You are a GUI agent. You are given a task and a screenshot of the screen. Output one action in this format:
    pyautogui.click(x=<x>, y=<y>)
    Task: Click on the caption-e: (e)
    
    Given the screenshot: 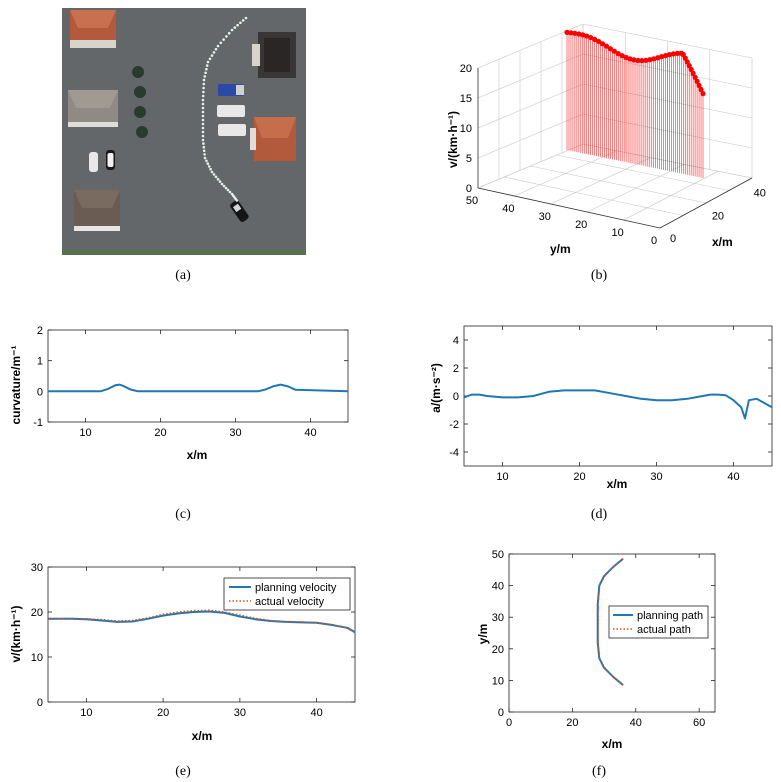 What is the action you would take?
    pyautogui.click(x=183, y=771)
    